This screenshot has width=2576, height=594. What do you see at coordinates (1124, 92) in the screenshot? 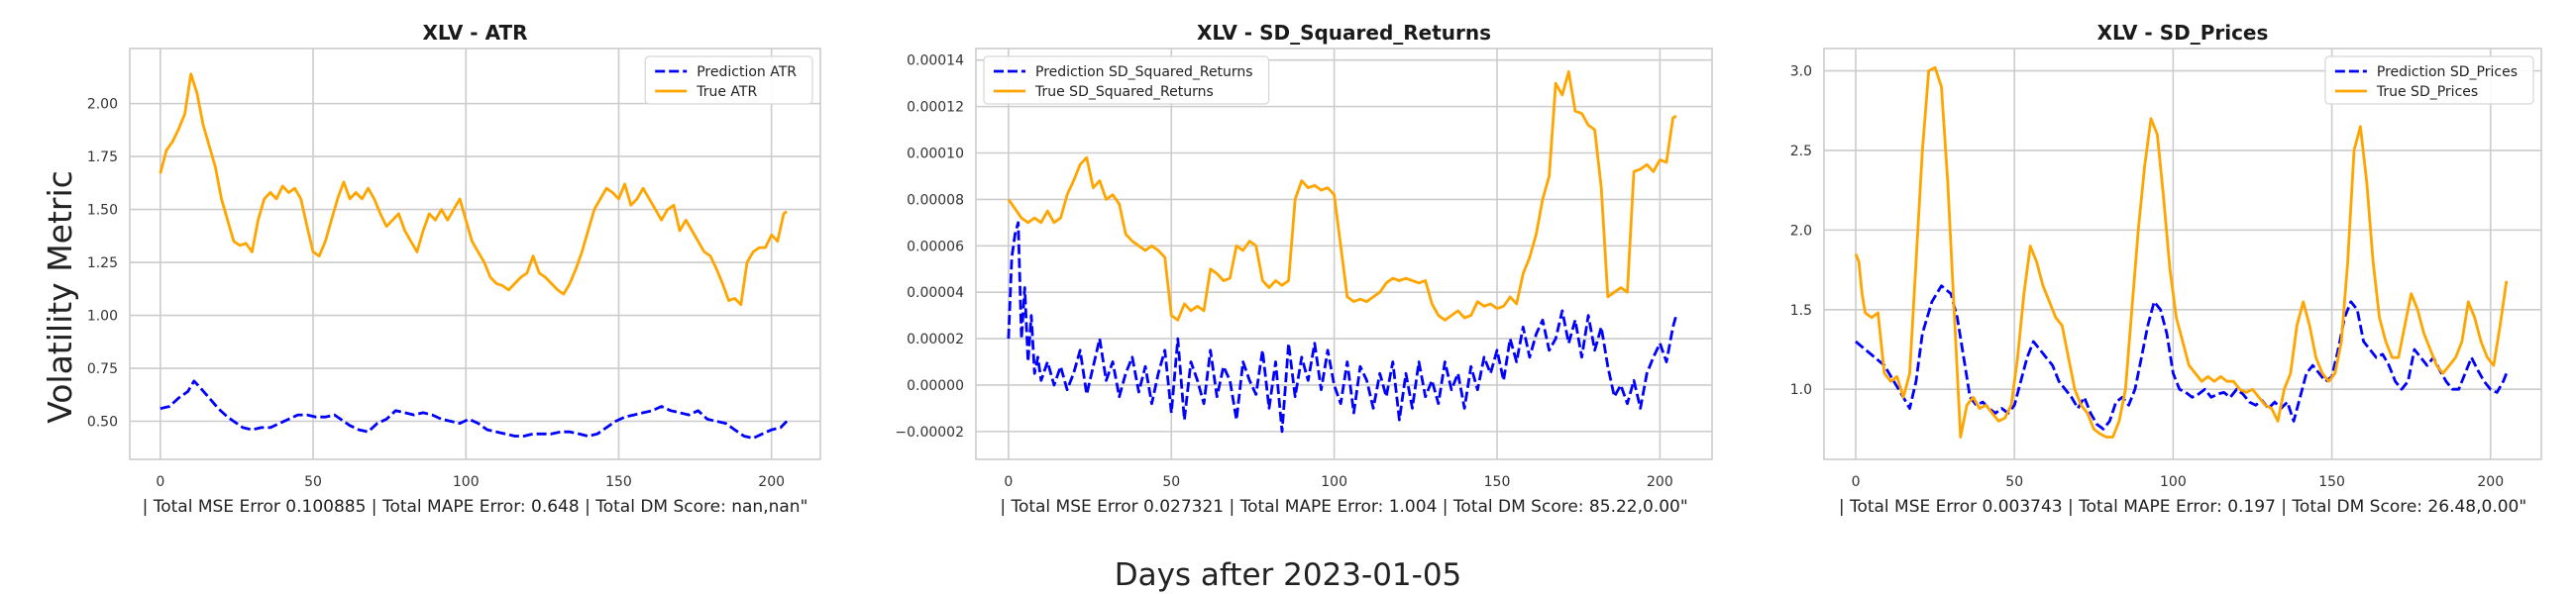
I see `legend-entry: True SD_Squared_Returns` at bounding box center [1124, 92].